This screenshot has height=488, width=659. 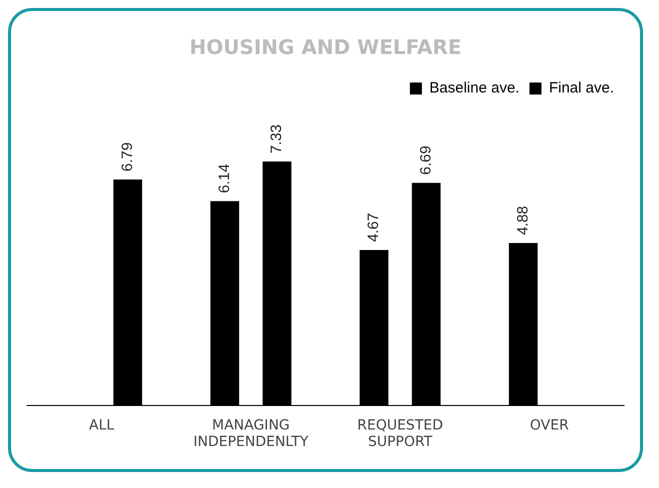 I want to click on data-label: 4.88, so click(x=523, y=221).